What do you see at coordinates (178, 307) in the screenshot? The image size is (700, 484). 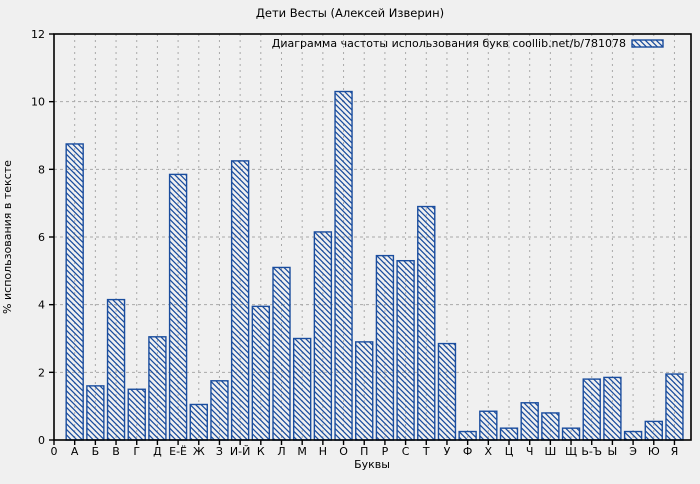 I see `bar-Е-Ё` at bounding box center [178, 307].